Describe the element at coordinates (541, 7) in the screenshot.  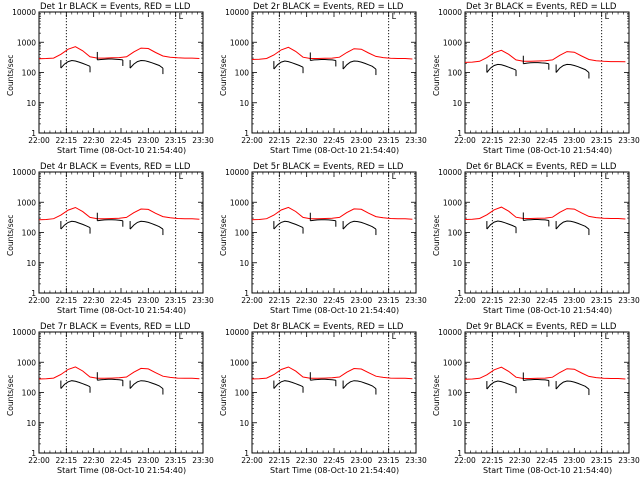
I see `panel-title: Det 3r BLACK = Events, RED = LLD` at that location.